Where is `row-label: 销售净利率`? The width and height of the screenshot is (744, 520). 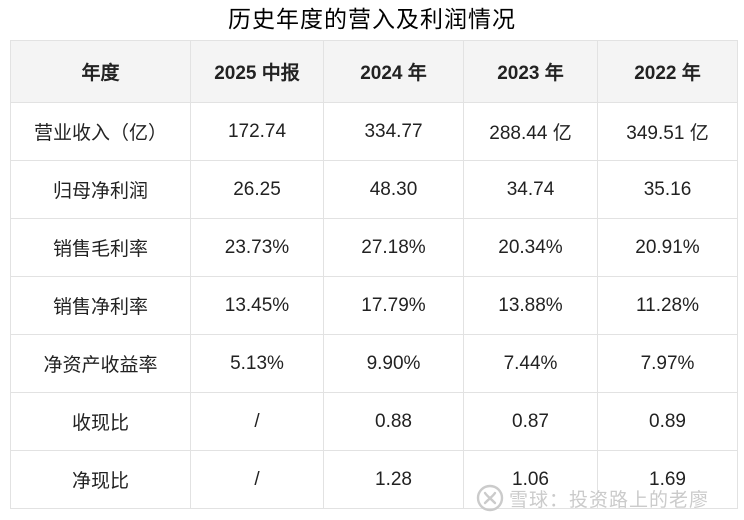 row-label: 销售净利率 is located at coordinates (100, 306).